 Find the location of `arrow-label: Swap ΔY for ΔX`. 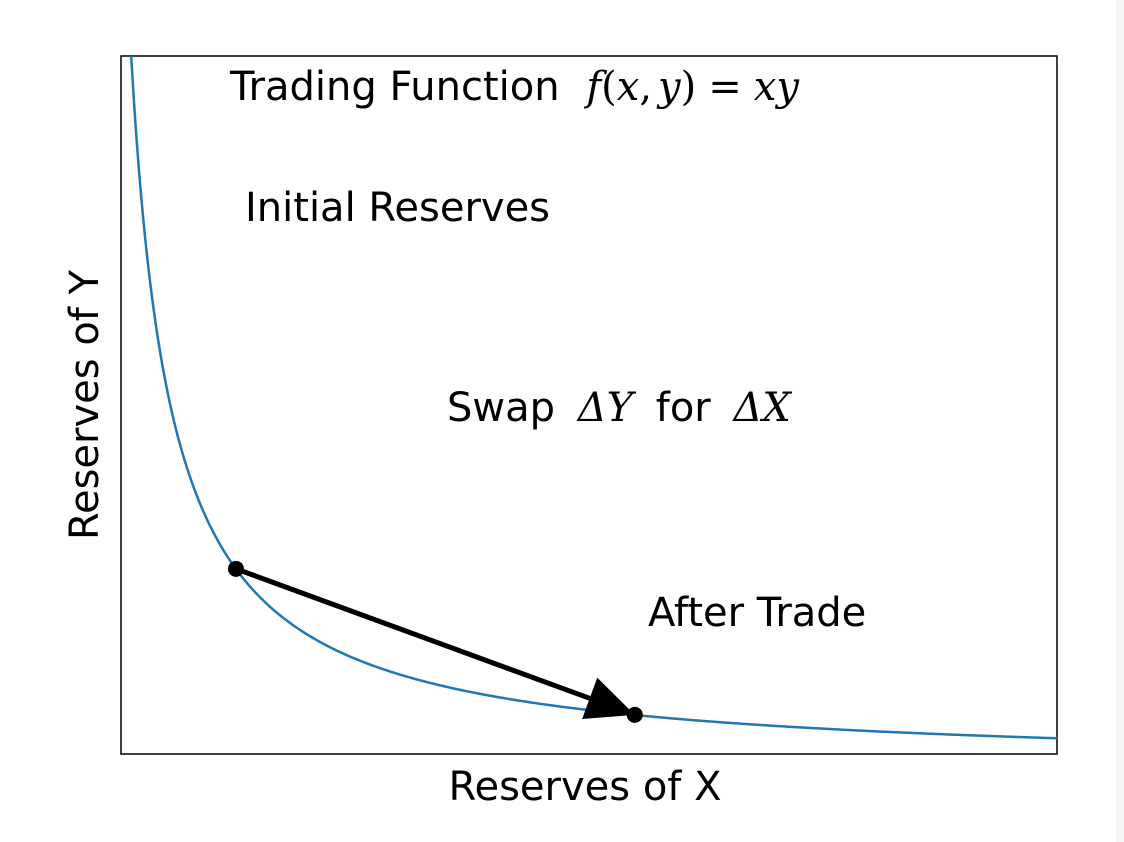

arrow-label: Swap ΔY for ΔX is located at coordinates (619, 408).